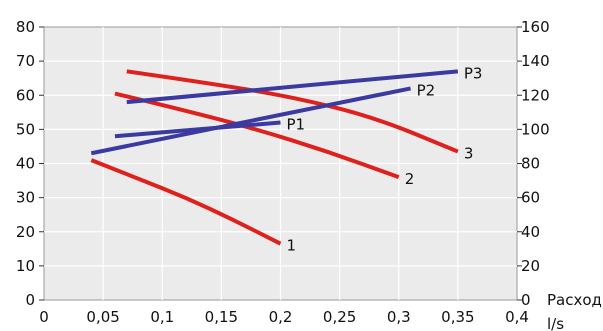  I want to click on right-y-tick-label: 60, so click(530, 198).